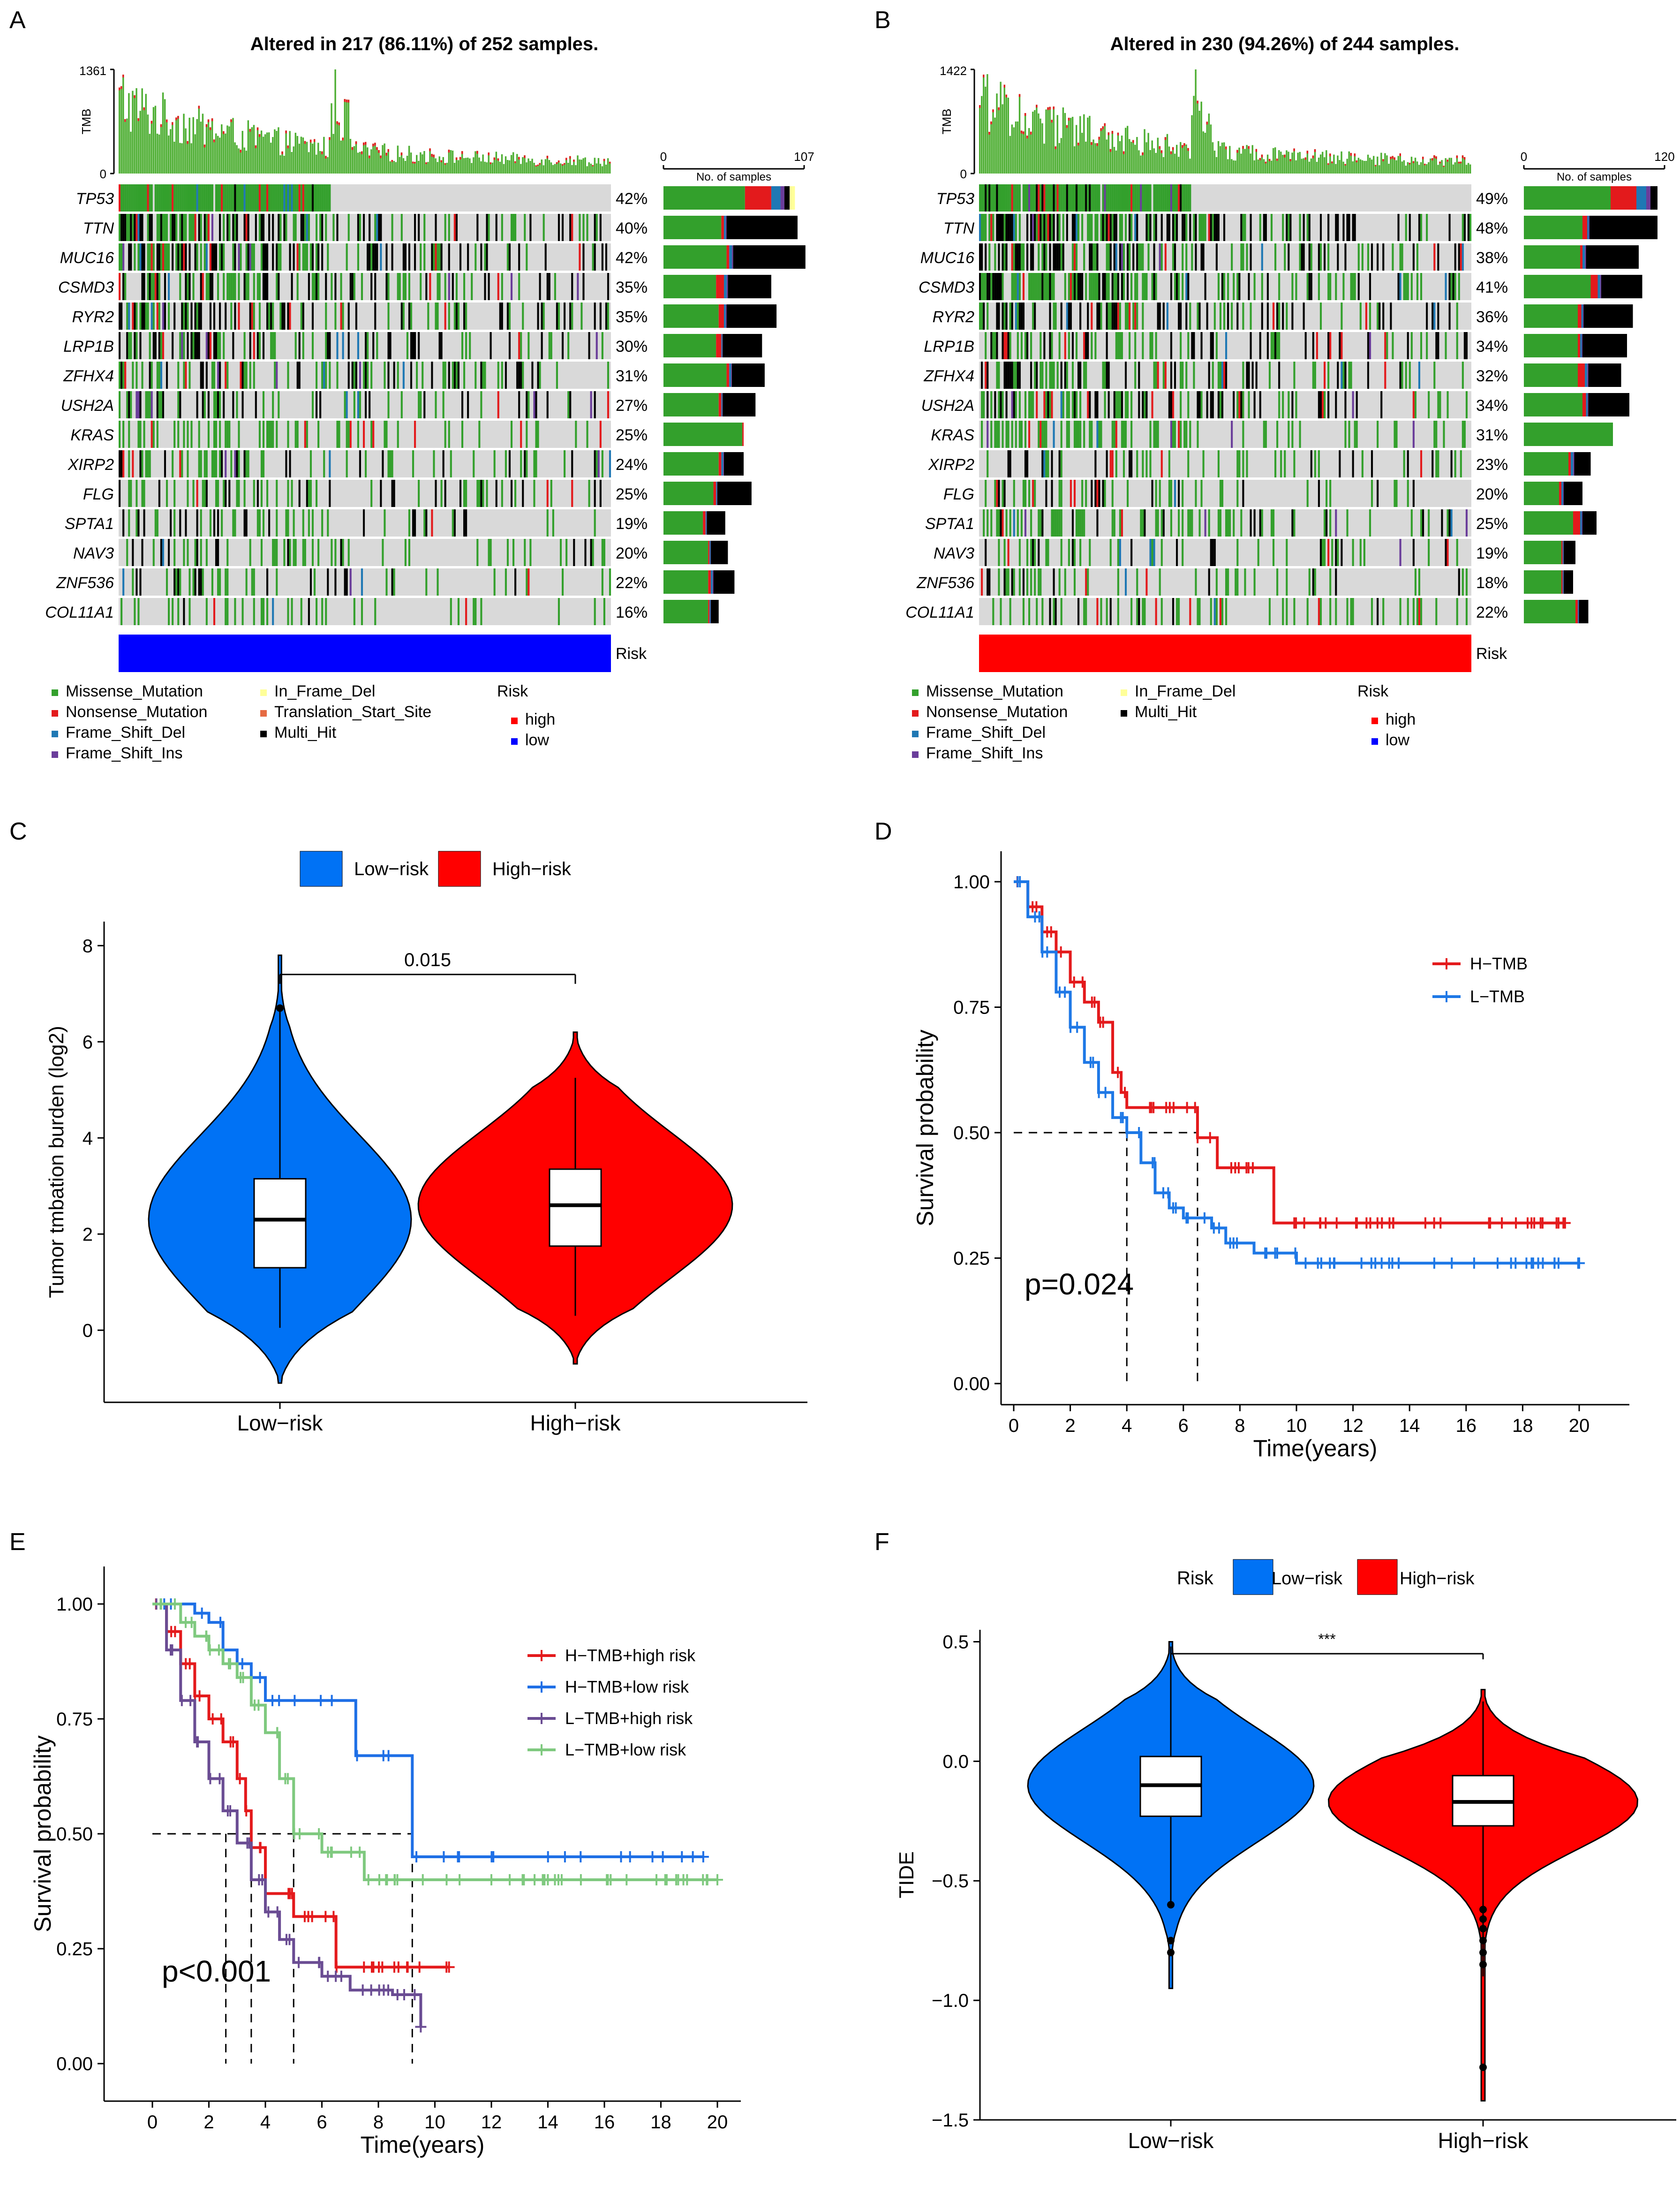 Image resolution: width=1680 pixels, height=2194 pixels. What do you see at coordinates (1289, 1052) in the screenshot?
I see `km-curve` at bounding box center [1289, 1052].